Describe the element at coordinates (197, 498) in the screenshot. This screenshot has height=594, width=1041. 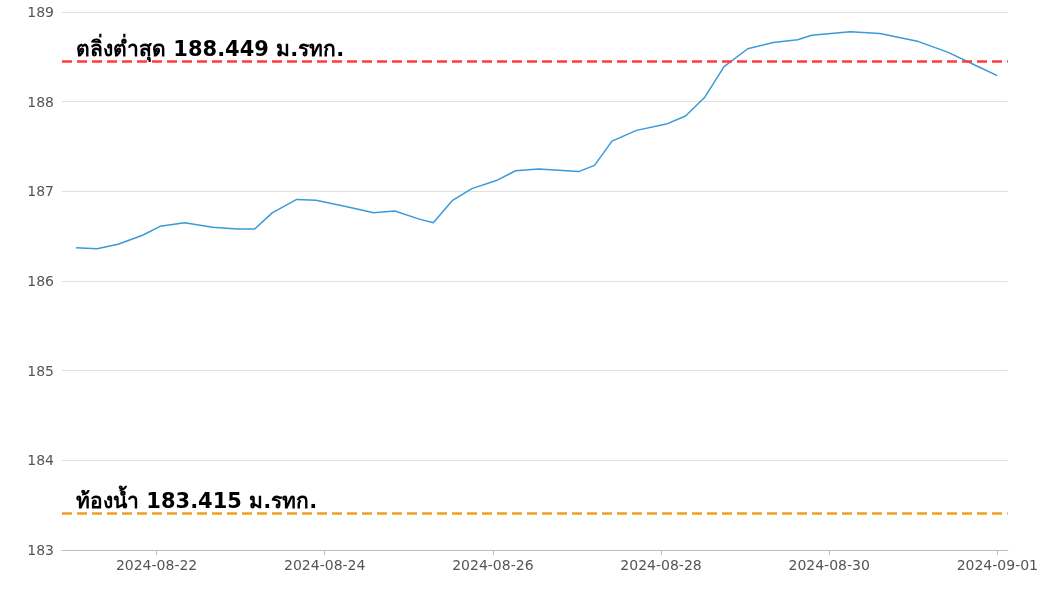
I see `ref-line-label: ท้องน้ำ 183.415 ม.รทก.` at that location.